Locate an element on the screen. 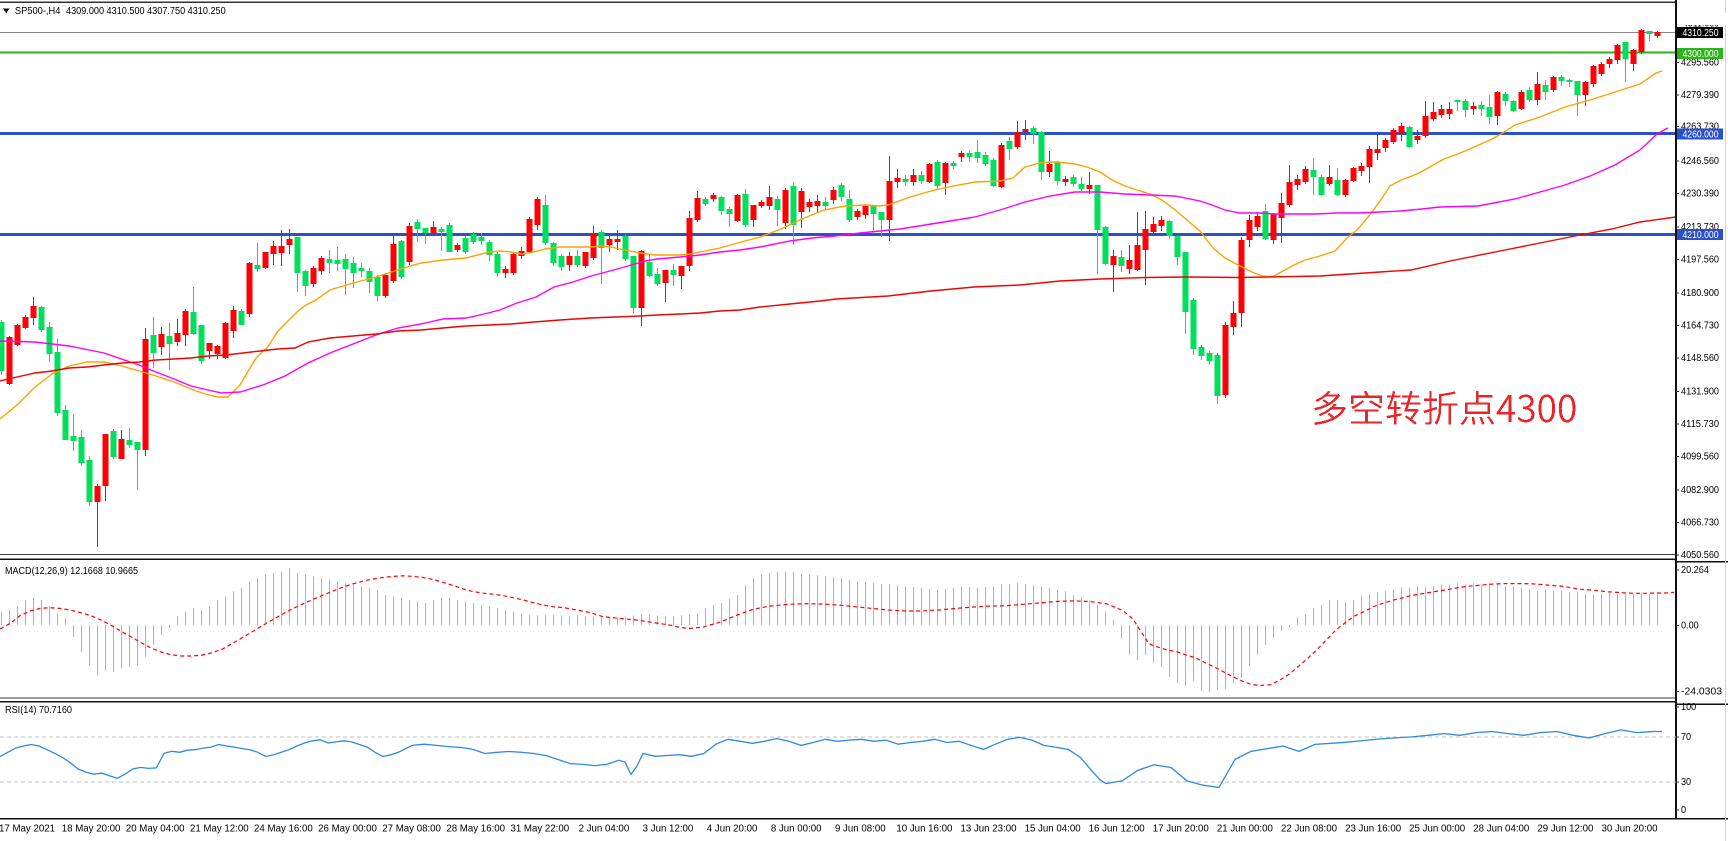 This screenshot has height=841, width=1728. svg-text: 4279.390 is located at coordinates (1700, 95).